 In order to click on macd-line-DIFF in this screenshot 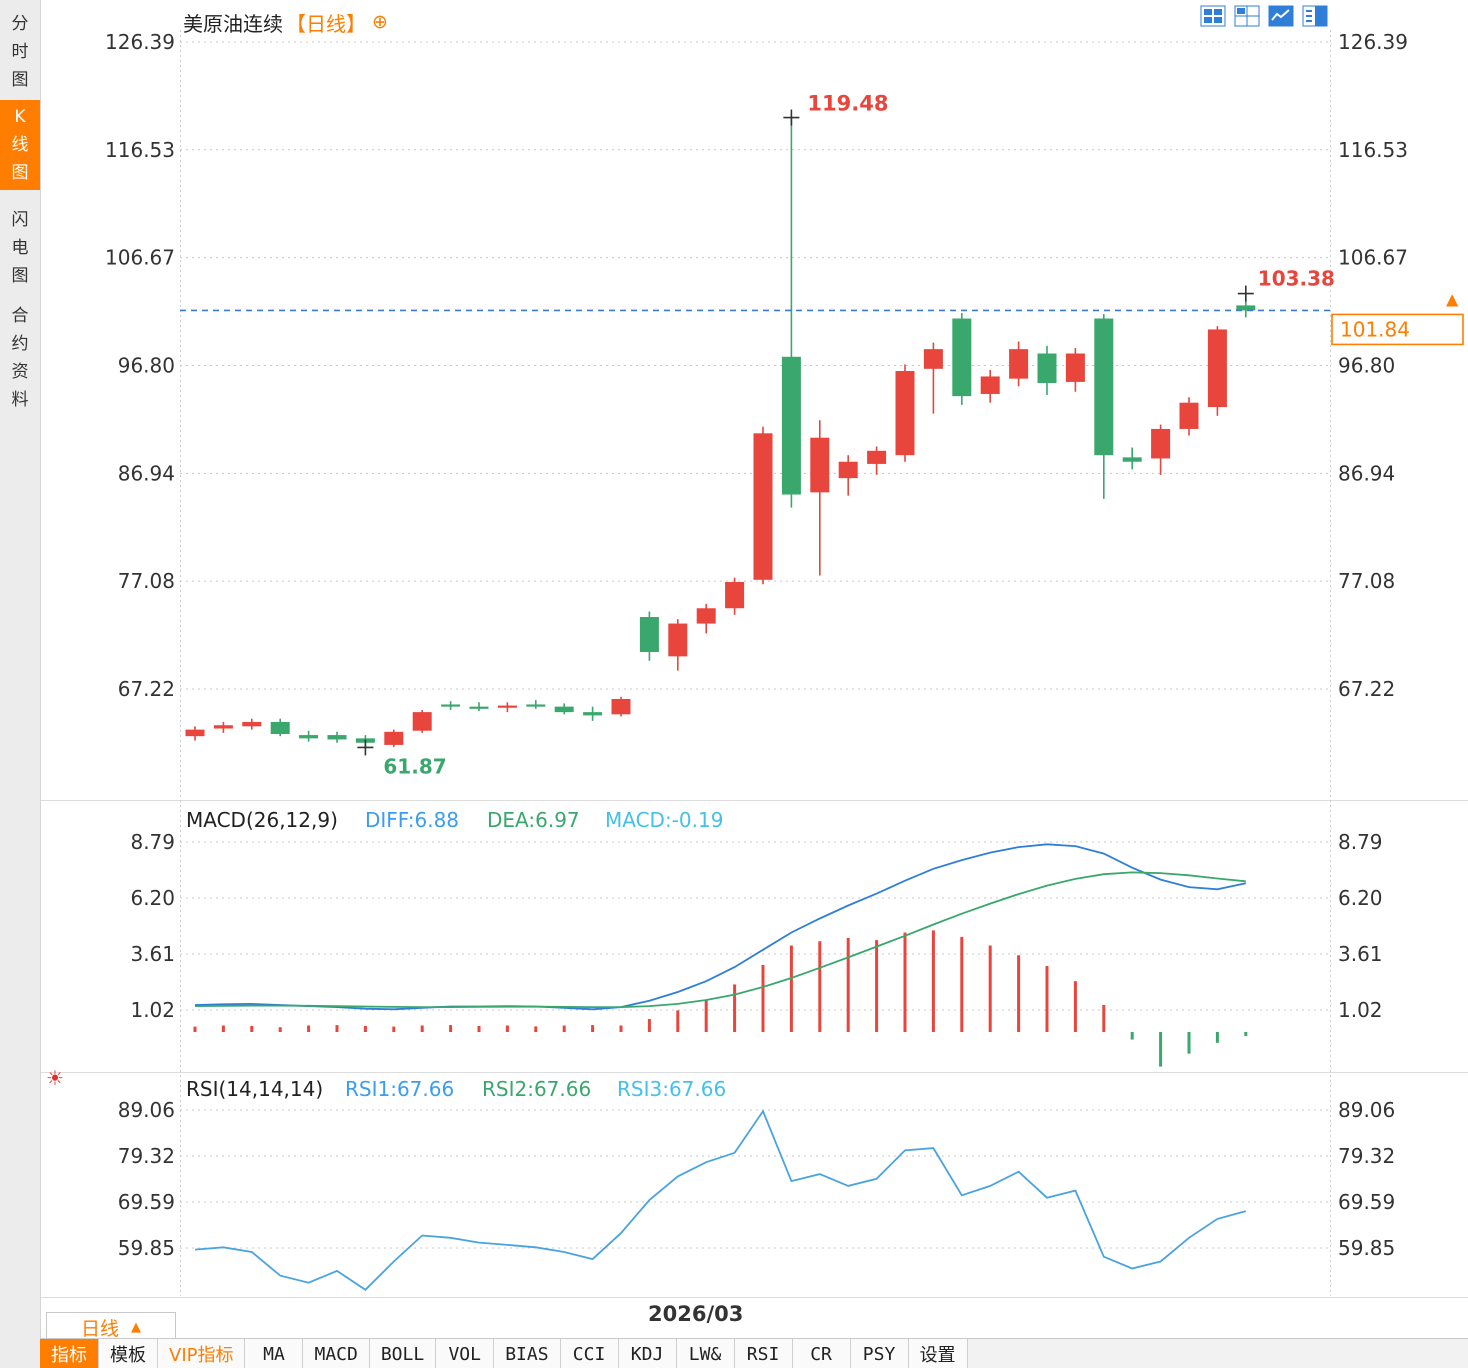, I will do `click(720, 927)`.